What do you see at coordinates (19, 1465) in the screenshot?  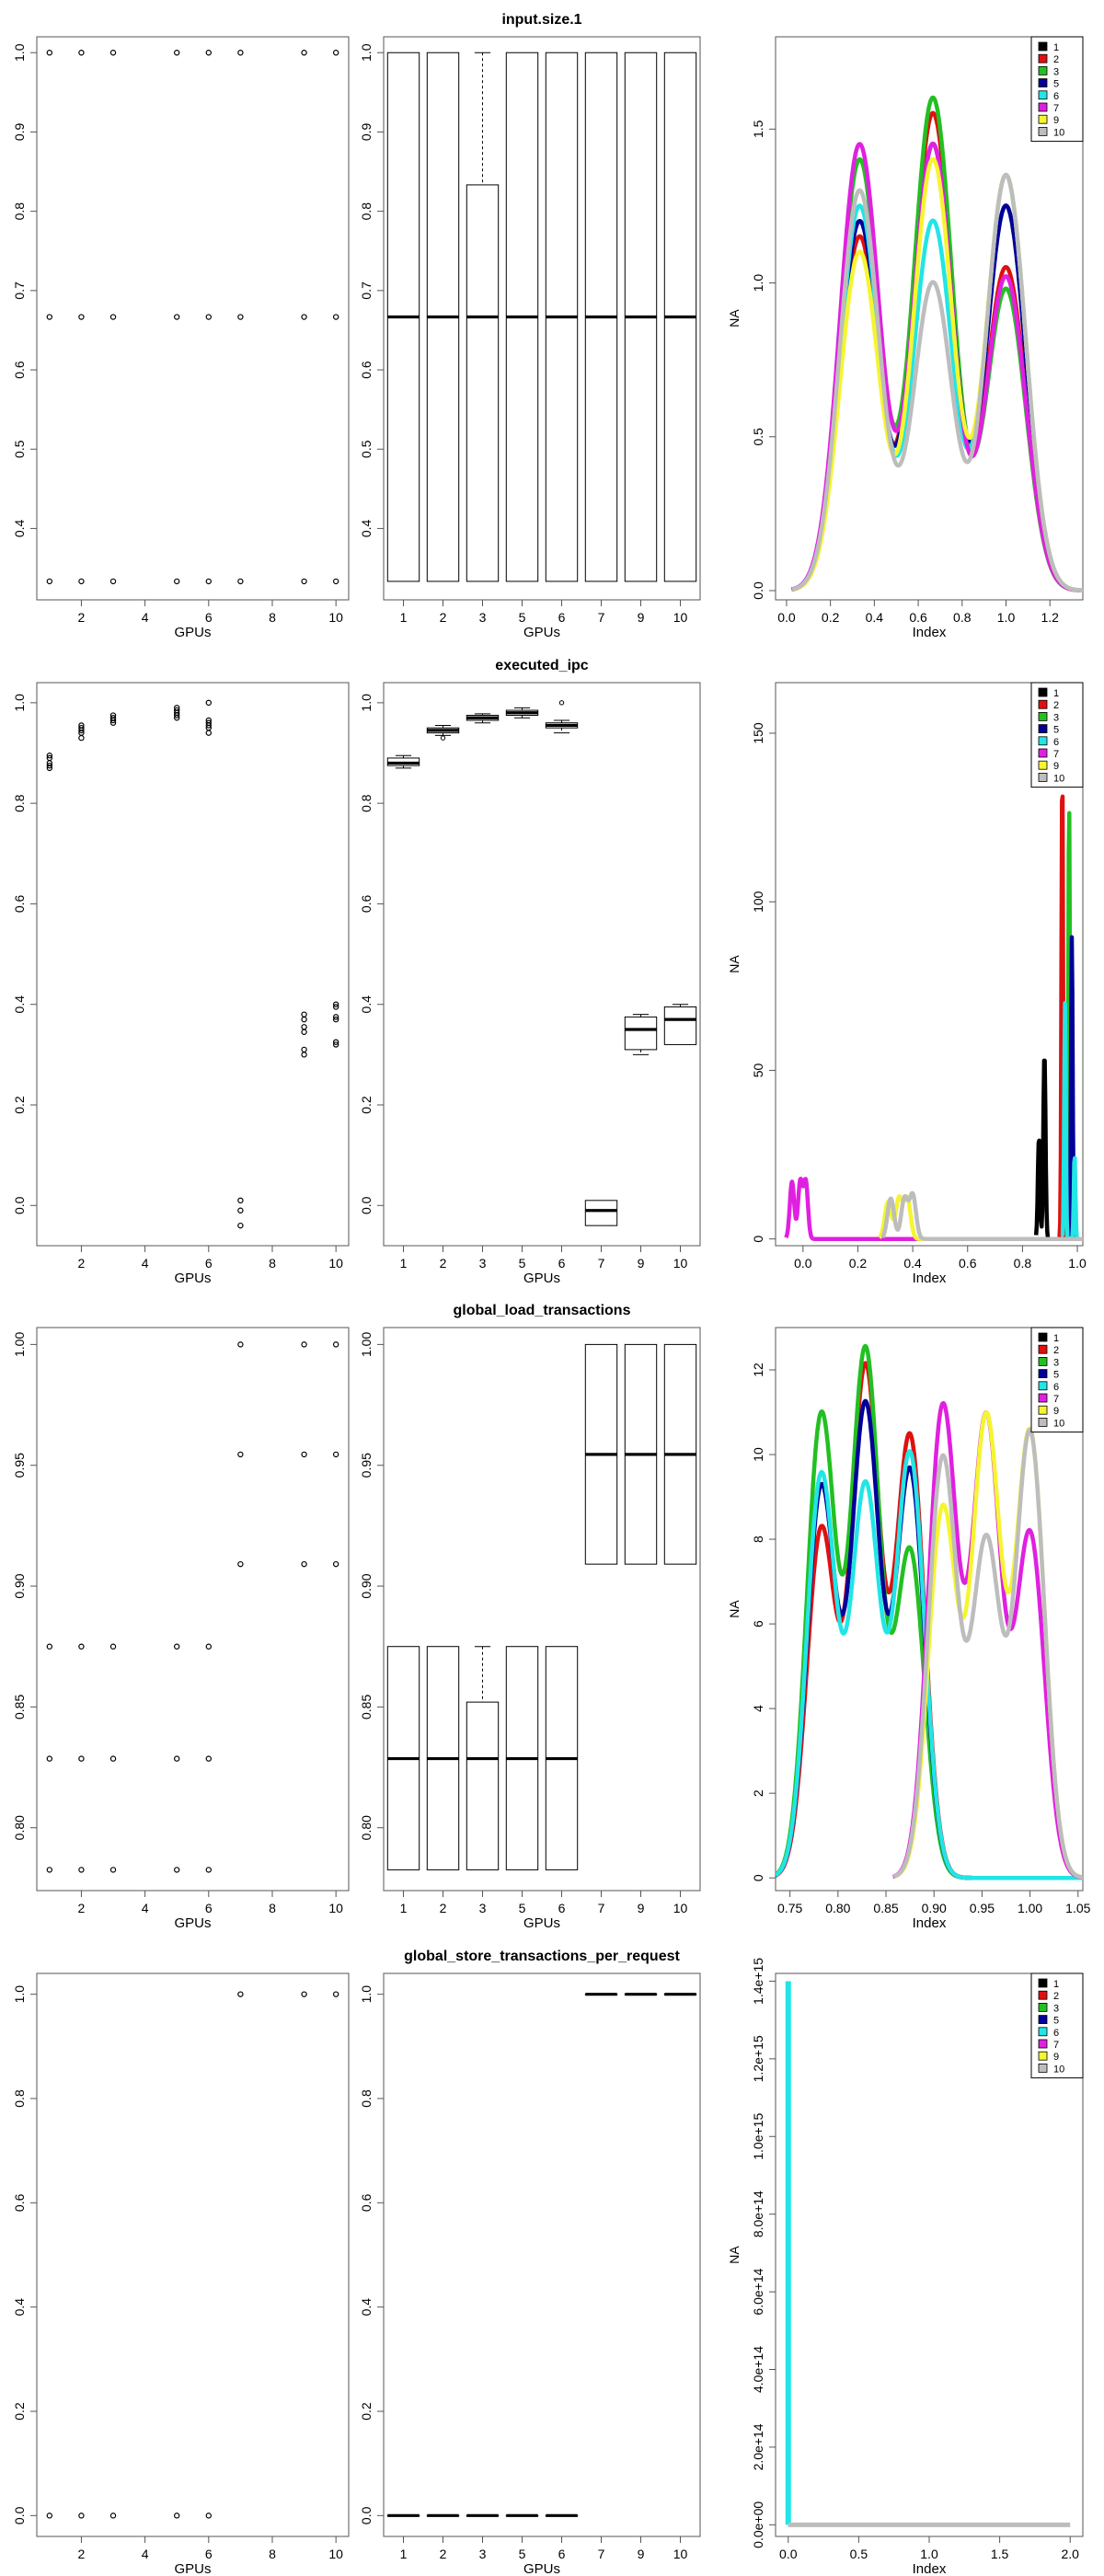 I see `row3-scatter-ytick-label: 0.95` at bounding box center [19, 1465].